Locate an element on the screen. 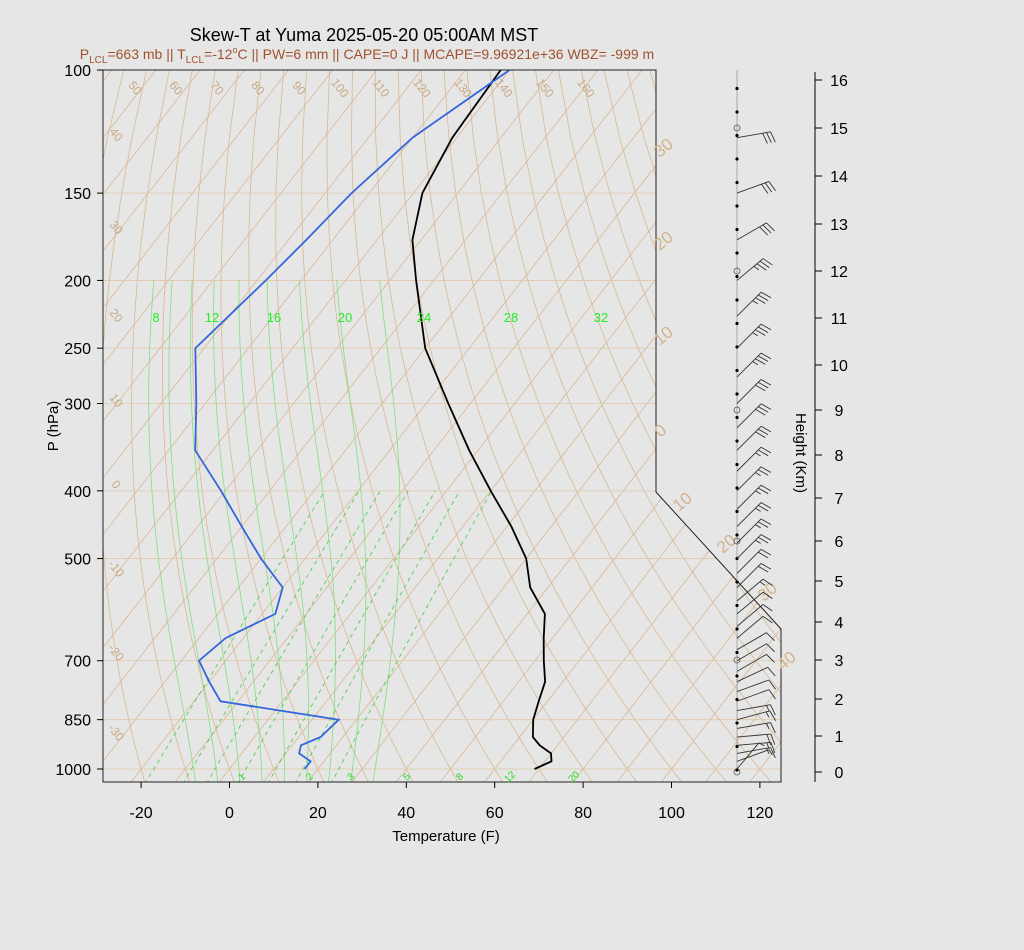  height-tick-label: 8 is located at coordinates (839, 456).